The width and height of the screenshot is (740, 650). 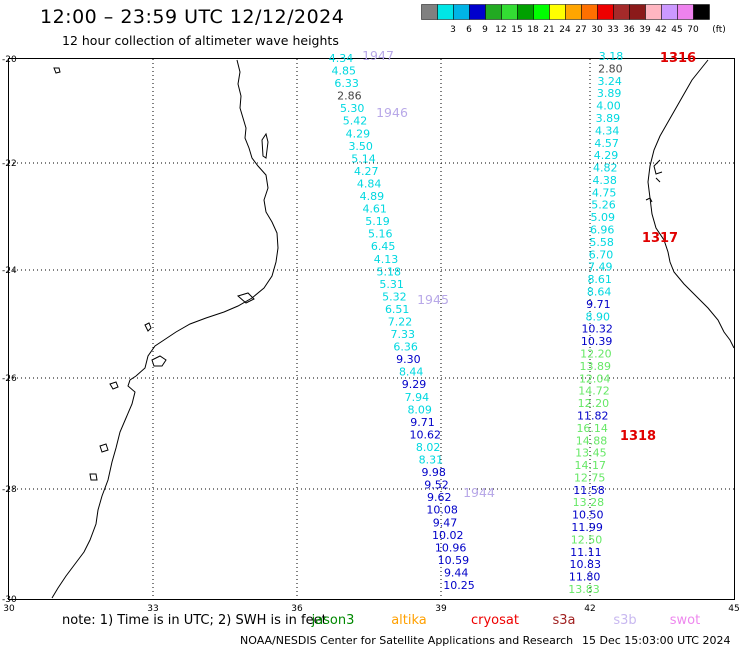 I want to click on wave-height-value: 4.13, so click(x=386, y=259).